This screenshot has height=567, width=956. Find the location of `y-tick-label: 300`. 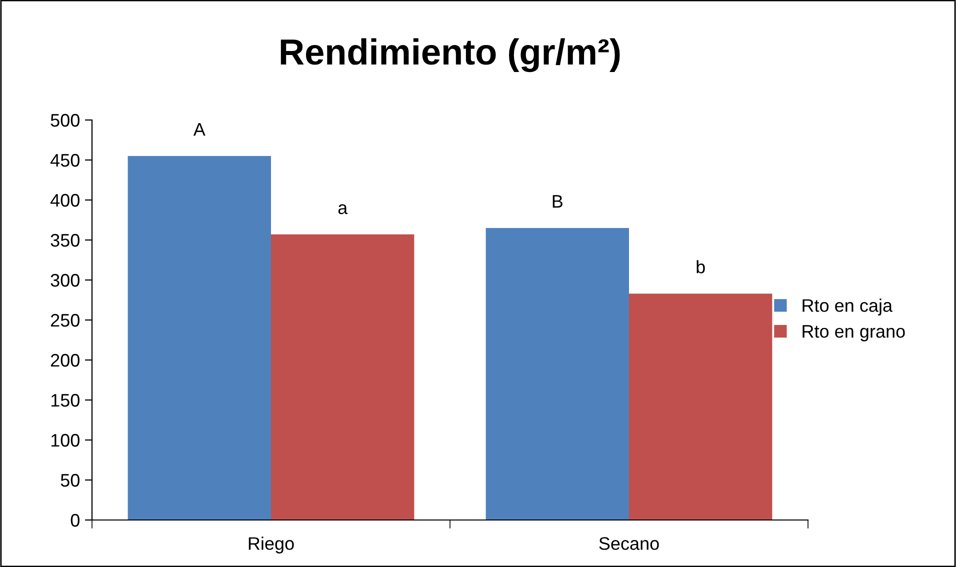

y-tick-label: 300 is located at coordinates (65, 280).